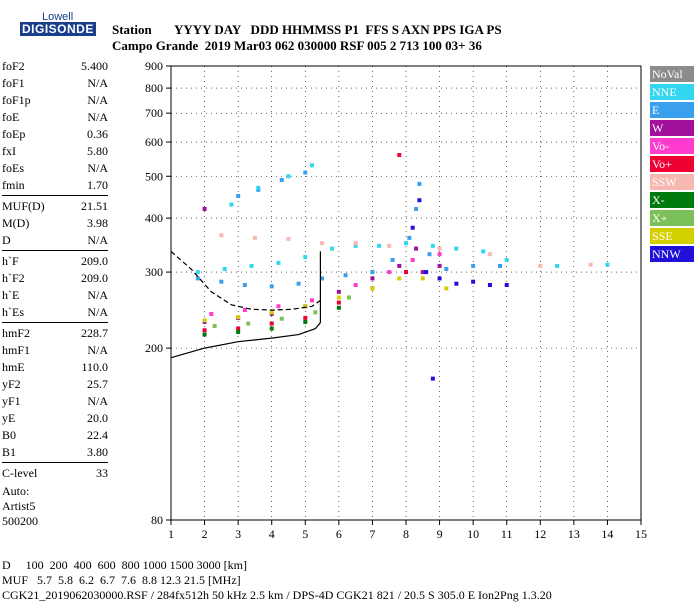  What do you see at coordinates (55, 168) in the screenshot?
I see `param-row: foEs N/A` at bounding box center [55, 168].